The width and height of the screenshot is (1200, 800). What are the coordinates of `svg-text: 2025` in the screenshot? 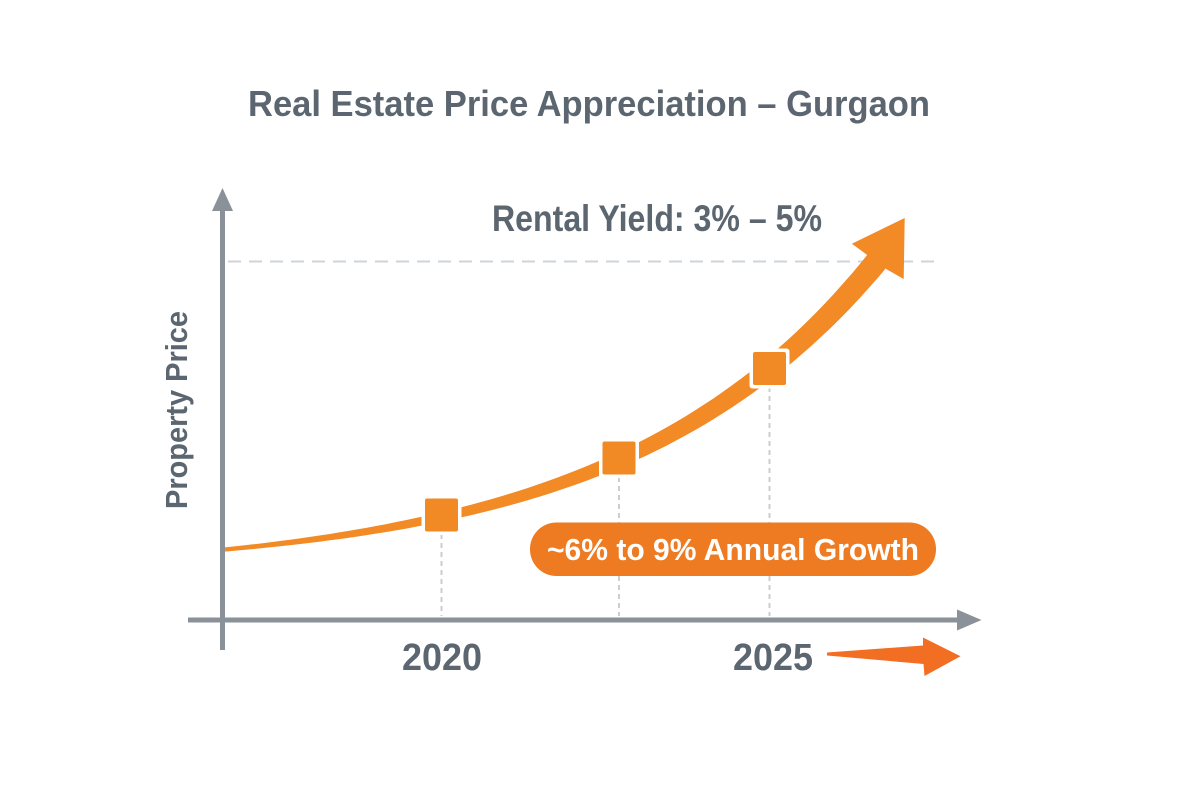 It's located at (773, 658).